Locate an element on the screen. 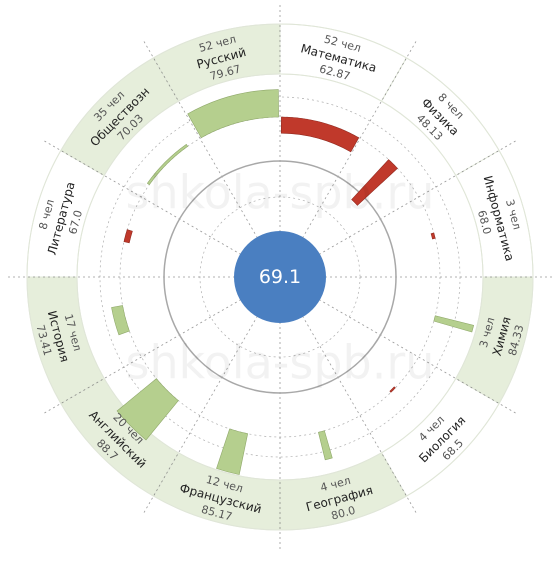 This screenshot has height=565, width=560. center-value: 69.1 is located at coordinates (280, 277).